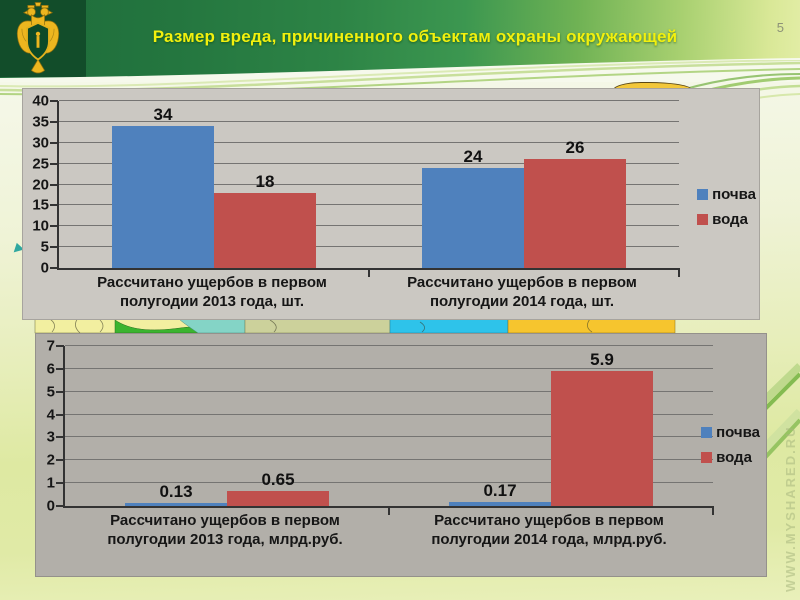 This screenshot has width=800, height=600. What do you see at coordinates (602, 428) in the screenshot?
I see `bar-вода: 5.9` at bounding box center [602, 428].